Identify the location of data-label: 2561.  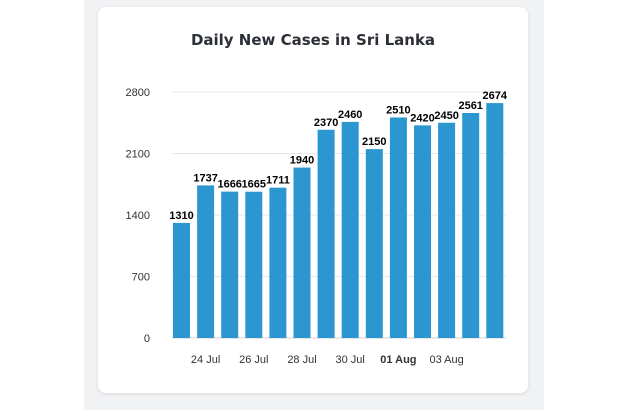
(470, 106).